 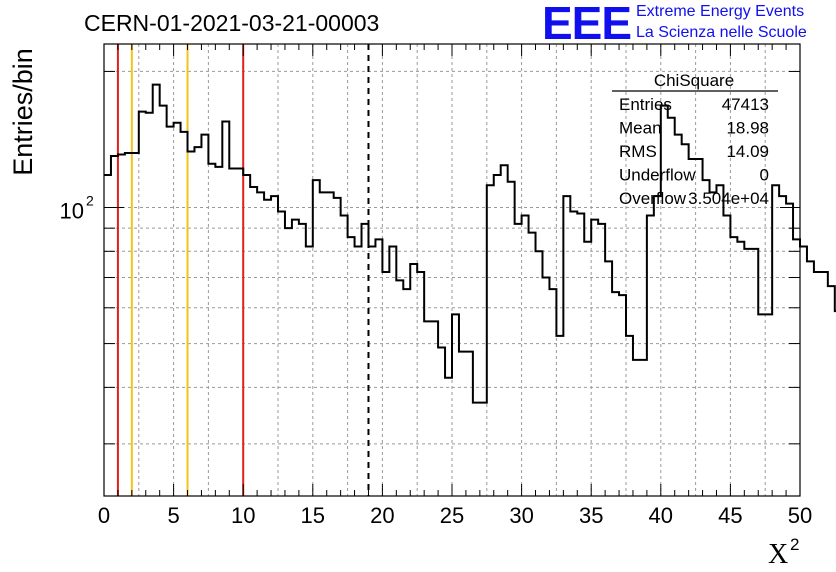 I want to click on x-axis-label-base: X, so click(x=778, y=554).